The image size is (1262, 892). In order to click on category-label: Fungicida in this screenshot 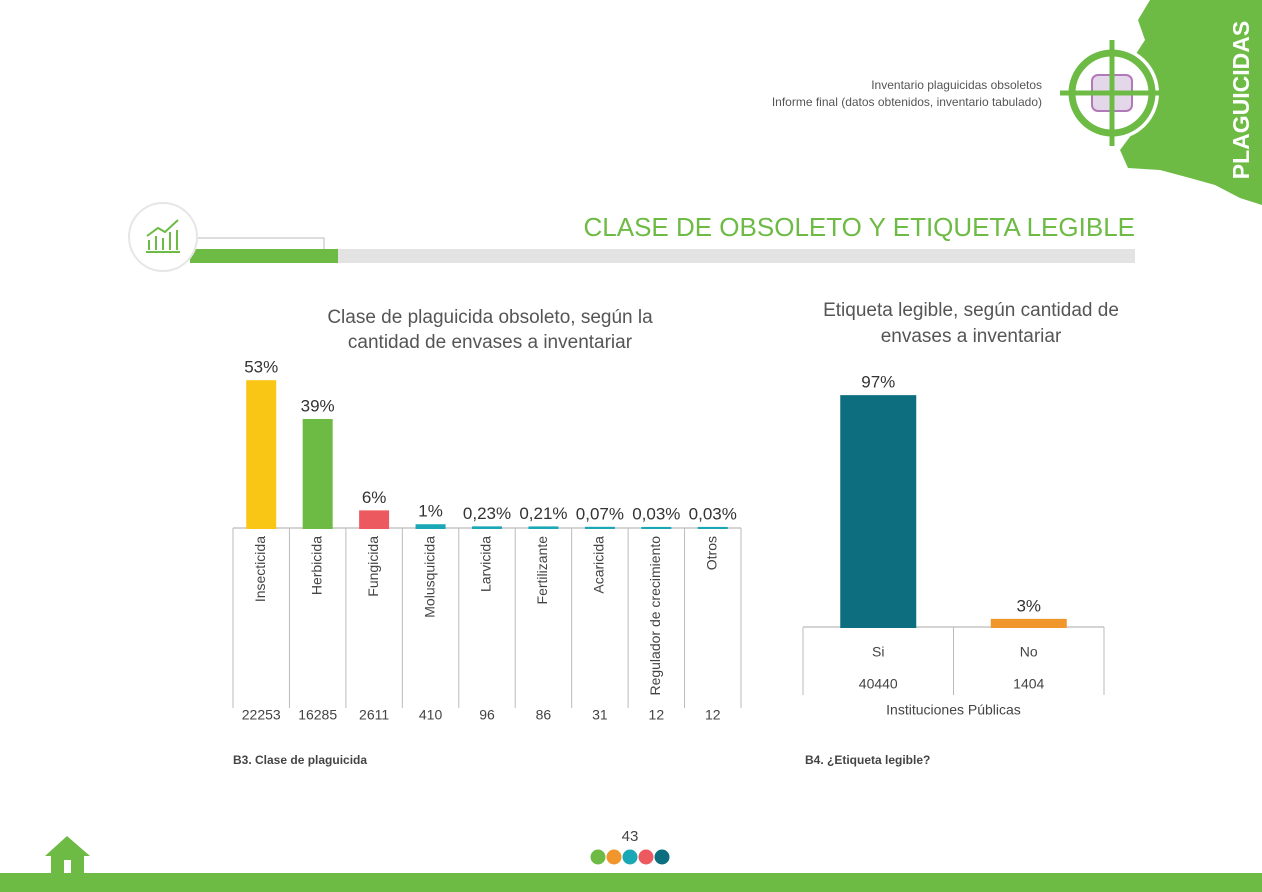, I will do `click(373, 566)`.